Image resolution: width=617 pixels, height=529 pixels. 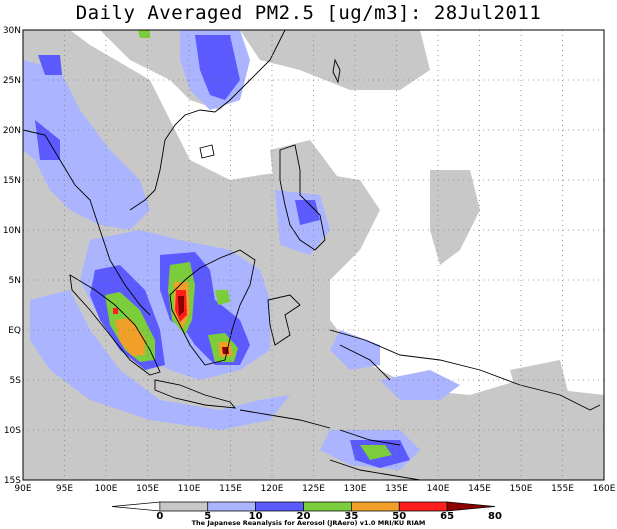 I want to click on coast-australia, so click(x=375, y=469).